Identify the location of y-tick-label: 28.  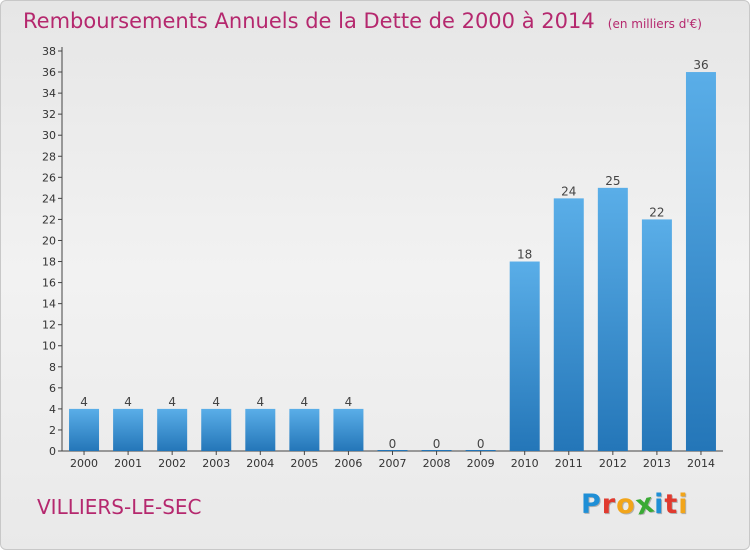
(49, 156).